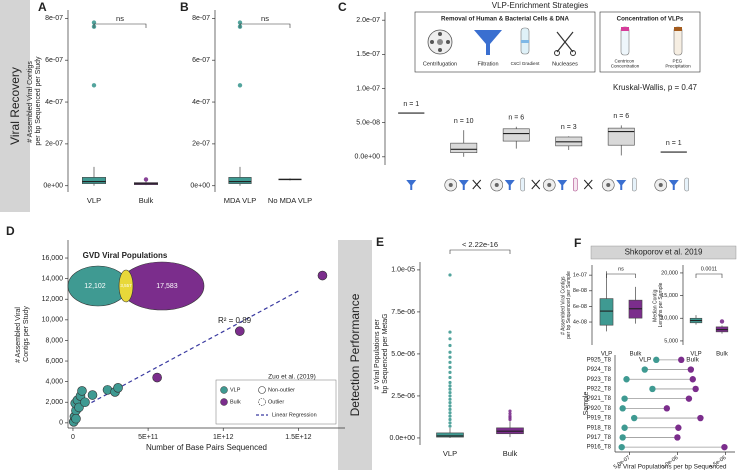 Image resolution: width=738 pixels, height=472 pixels. What do you see at coordinates (368, 122) in the screenshot?
I see `y-tick-label: 5.0e-08` at bounding box center [368, 122].